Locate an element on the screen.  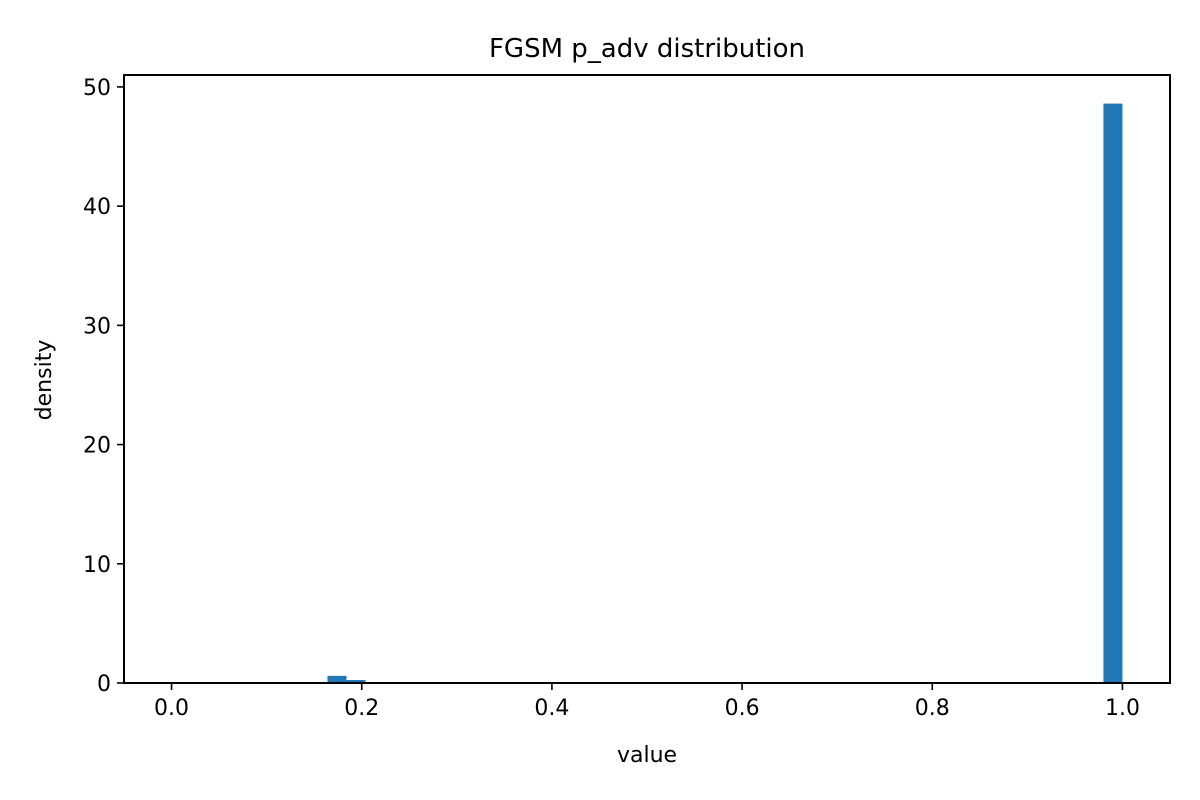
y-tick-label: 0 is located at coordinates (104, 684).